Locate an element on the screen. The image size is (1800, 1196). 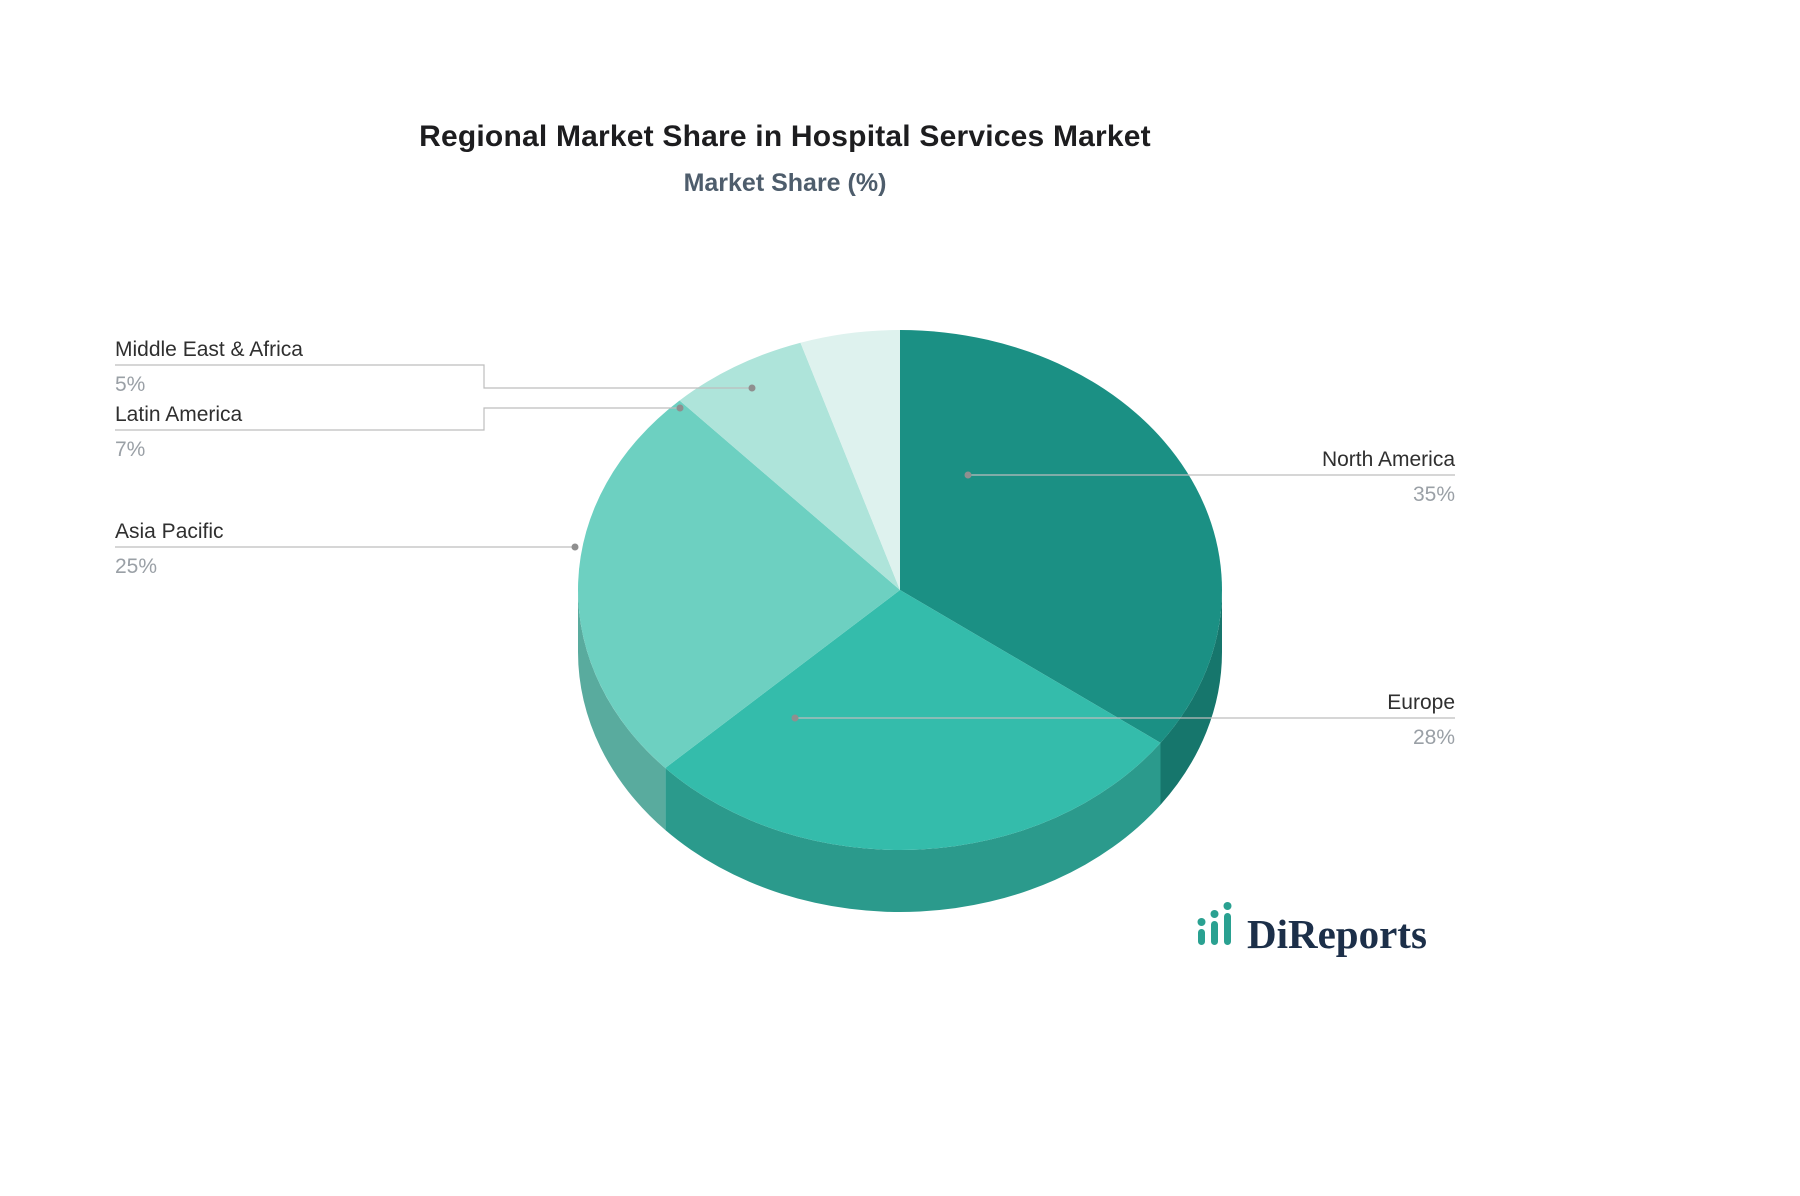
slice-label-value-north-america: 35% is located at coordinates (1434, 494).